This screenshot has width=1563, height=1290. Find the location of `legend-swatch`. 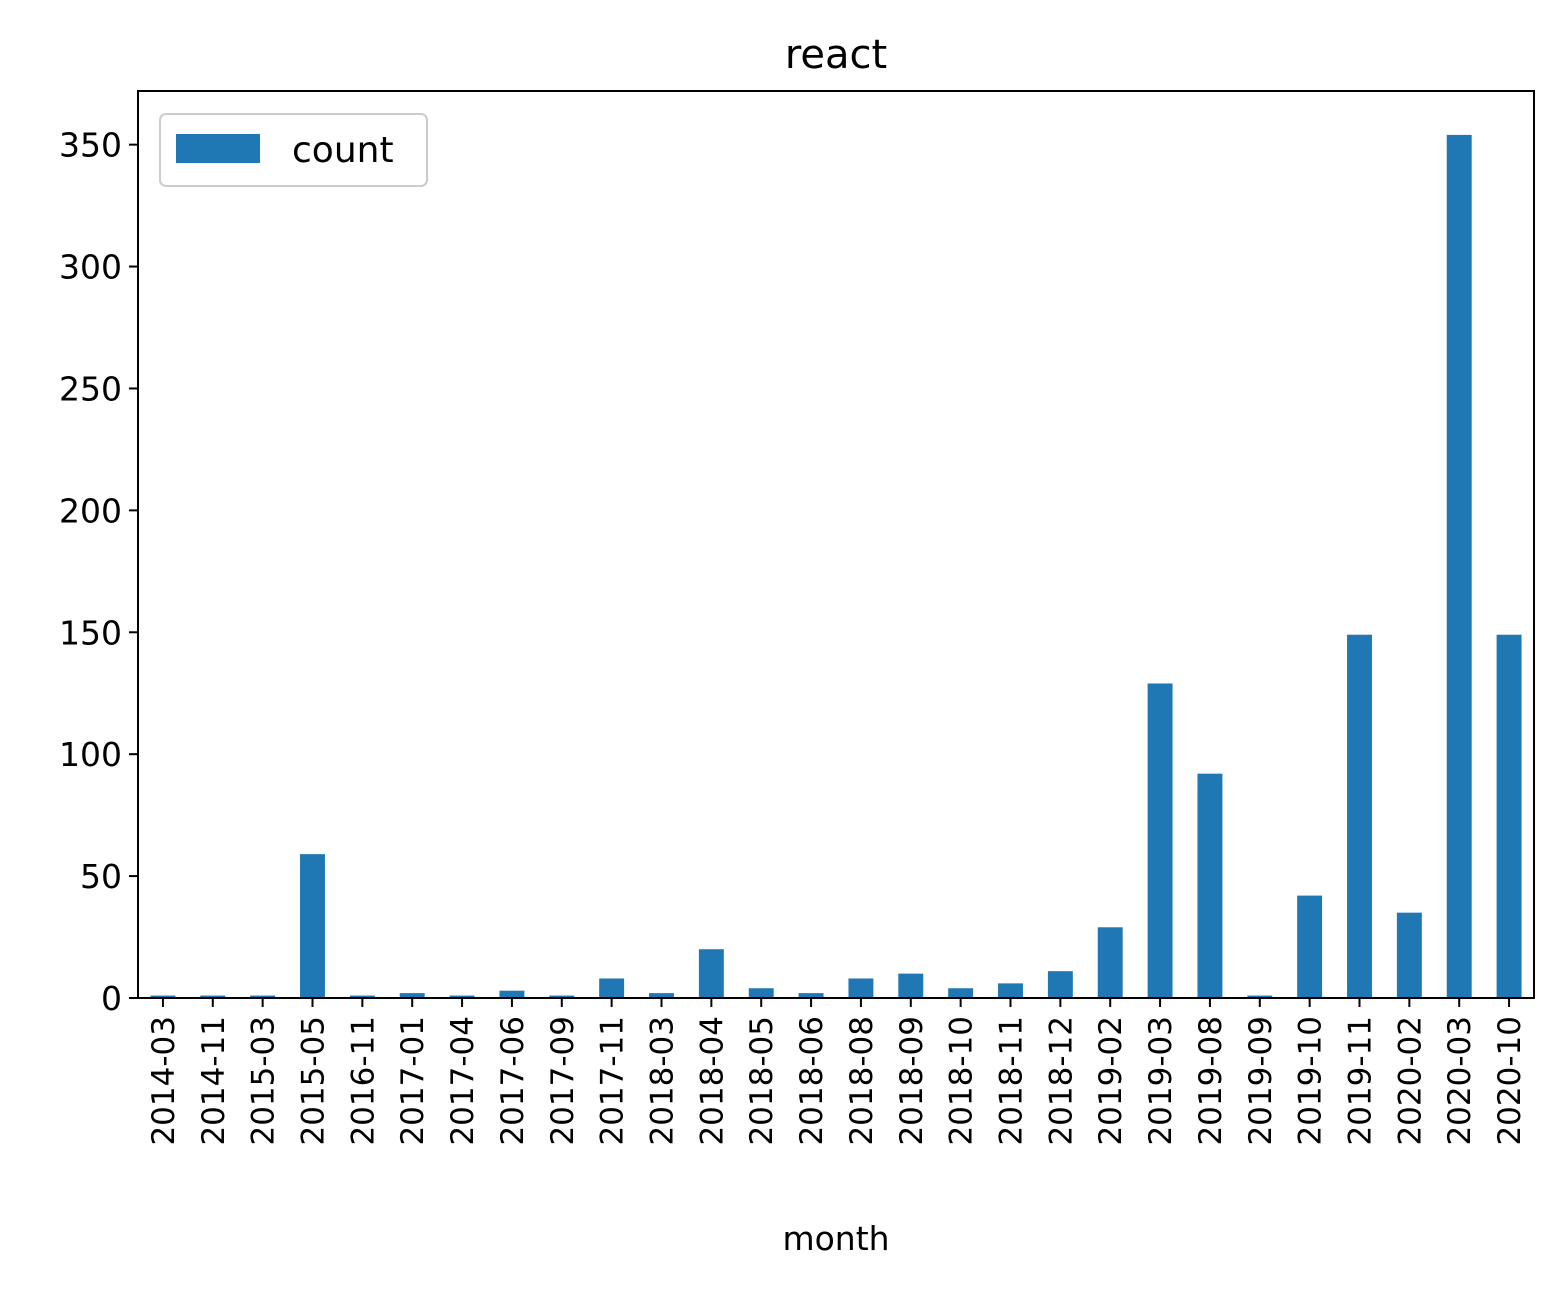

legend-swatch is located at coordinates (218, 148).